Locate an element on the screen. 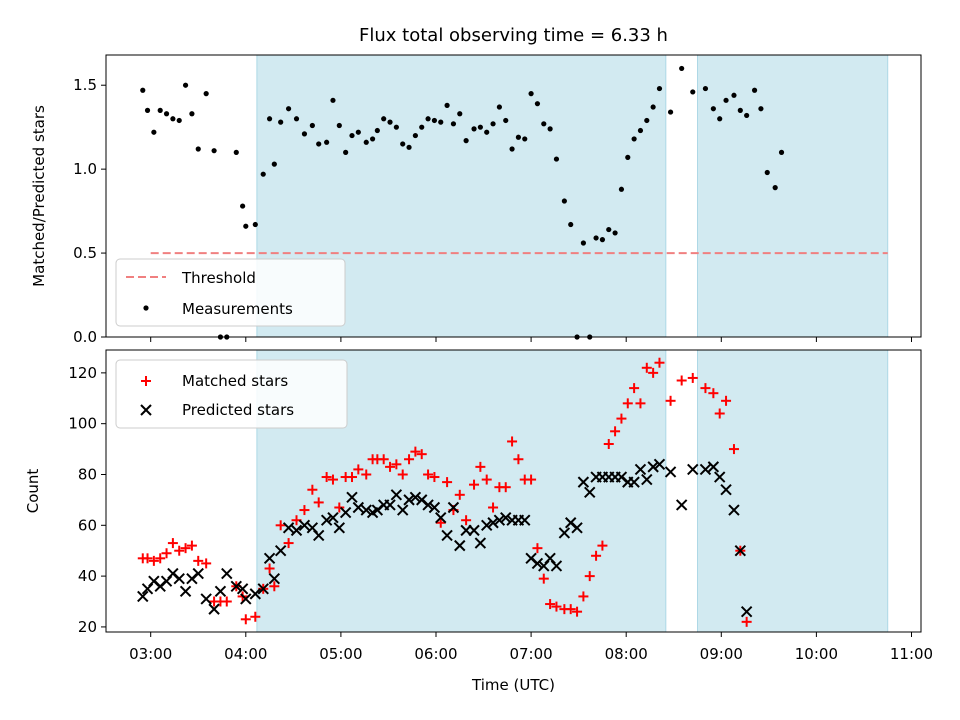  legend-predicted-swatch-b is located at coordinates (146, 410).